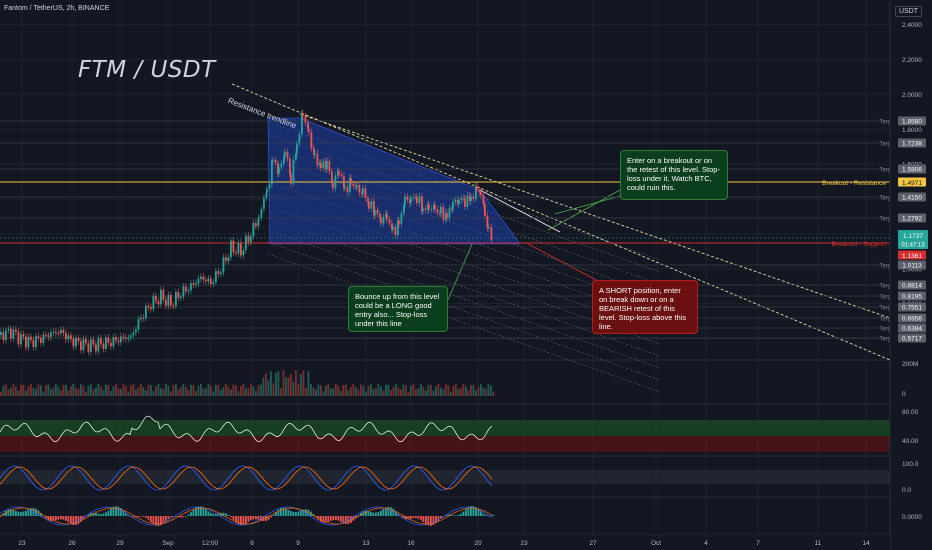 The width and height of the screenshot is (932, 550). Describe the element at coordinates (904, 394) in the screenshot. I see `indicator-tick-label: 0` at that location.